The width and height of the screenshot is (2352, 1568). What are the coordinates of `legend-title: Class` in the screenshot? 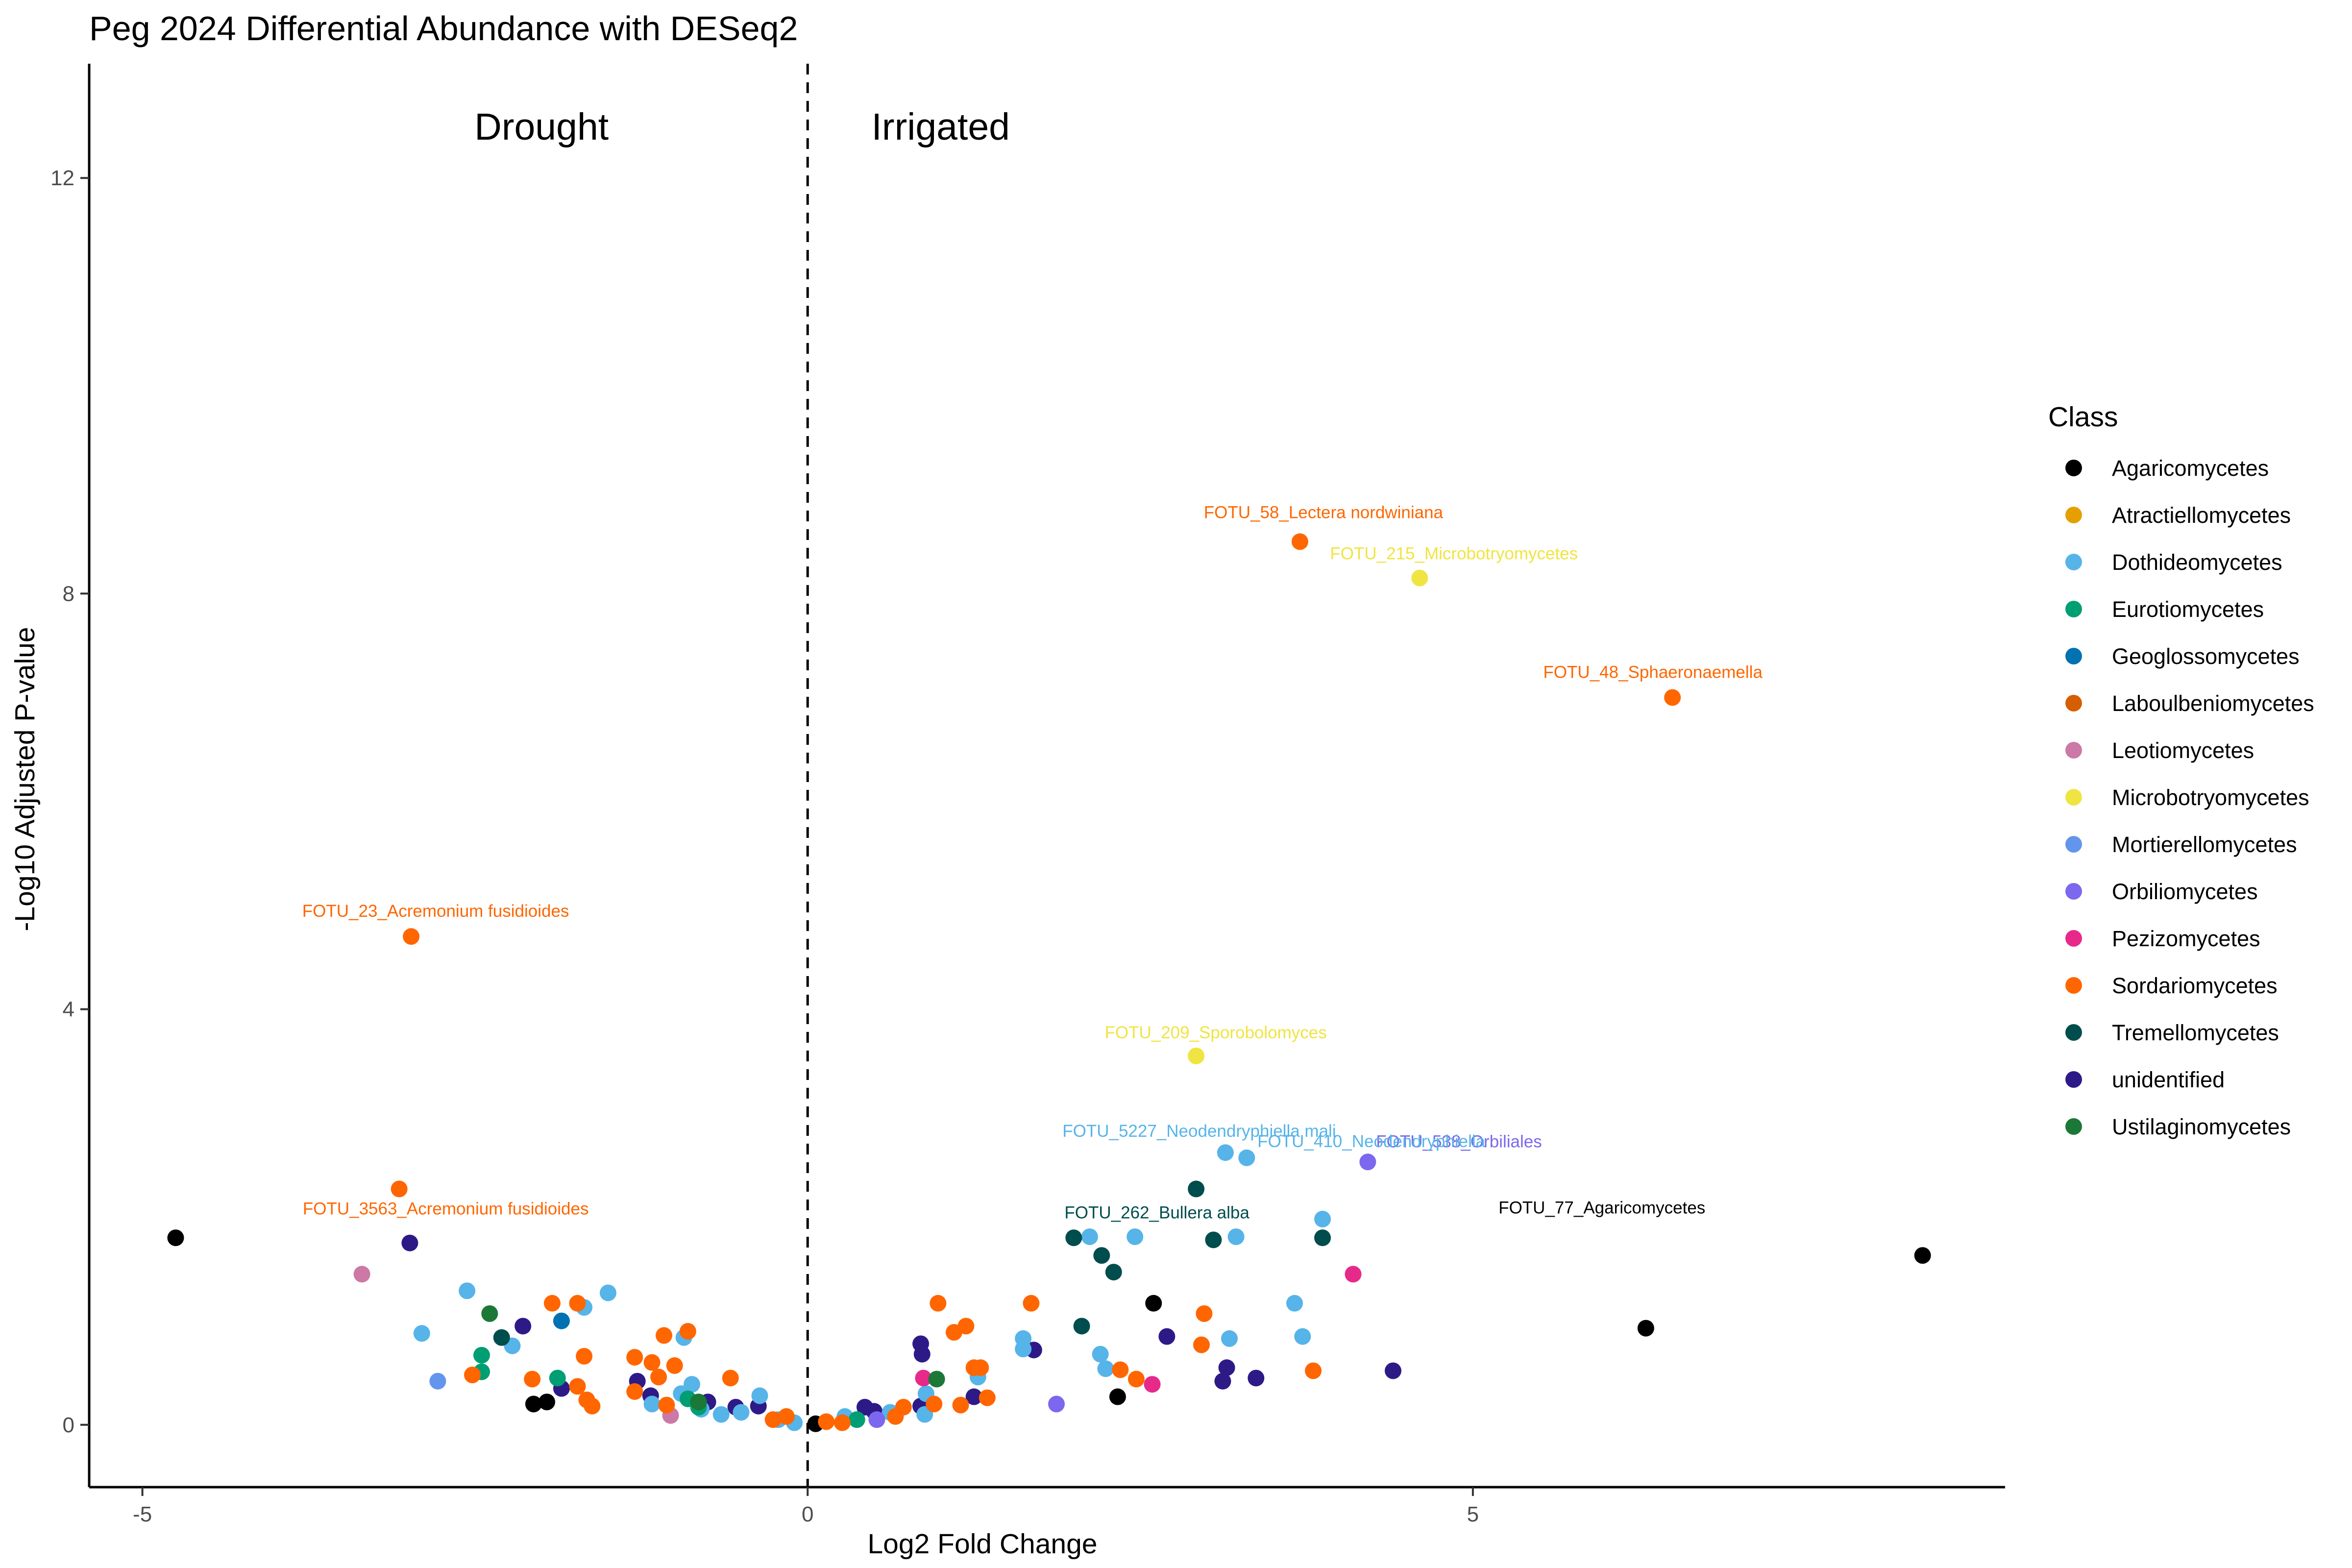 It's located at (2083, 417).